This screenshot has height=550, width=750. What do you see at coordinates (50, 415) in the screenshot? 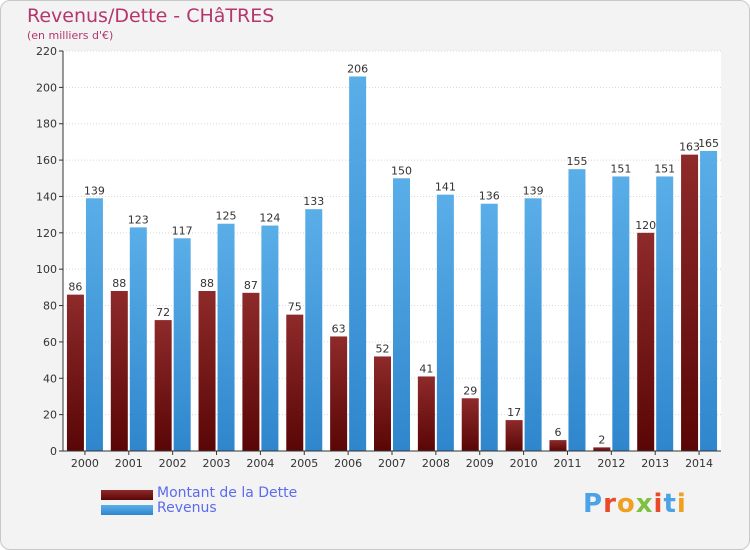
I see `y-tick-label: 20` at bounding box center [50, 415].